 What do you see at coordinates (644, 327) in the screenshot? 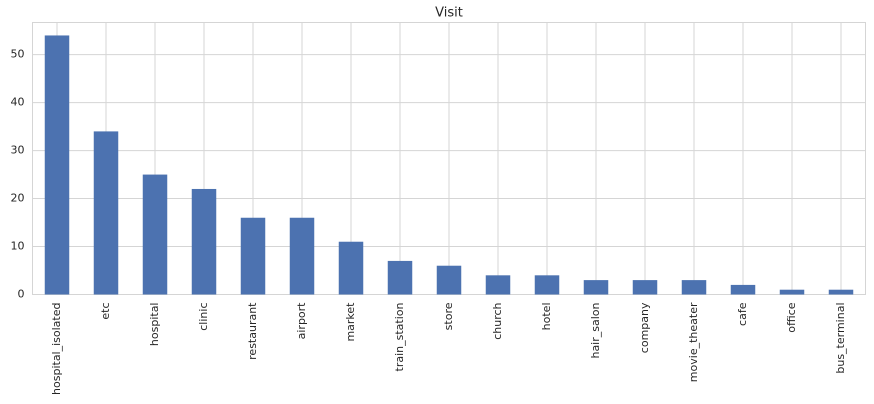
I see `x-tick-label: company` at bounding box center [644, 327].